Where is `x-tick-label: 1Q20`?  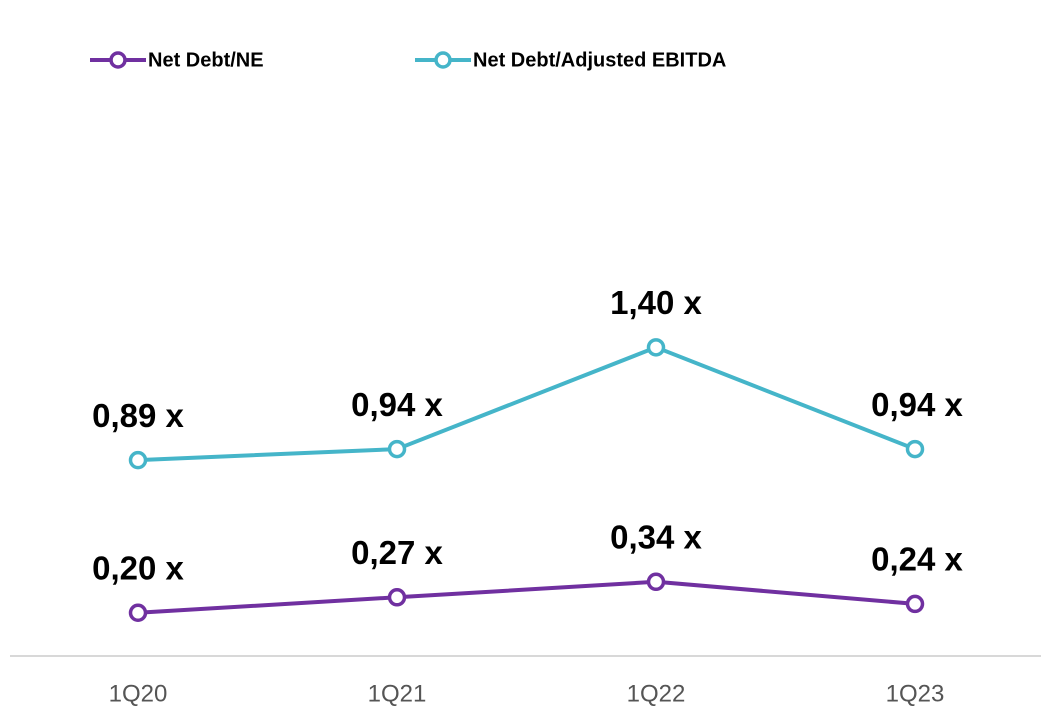
x-tick-label: 1Q20 is located at coordinates (138, 693).